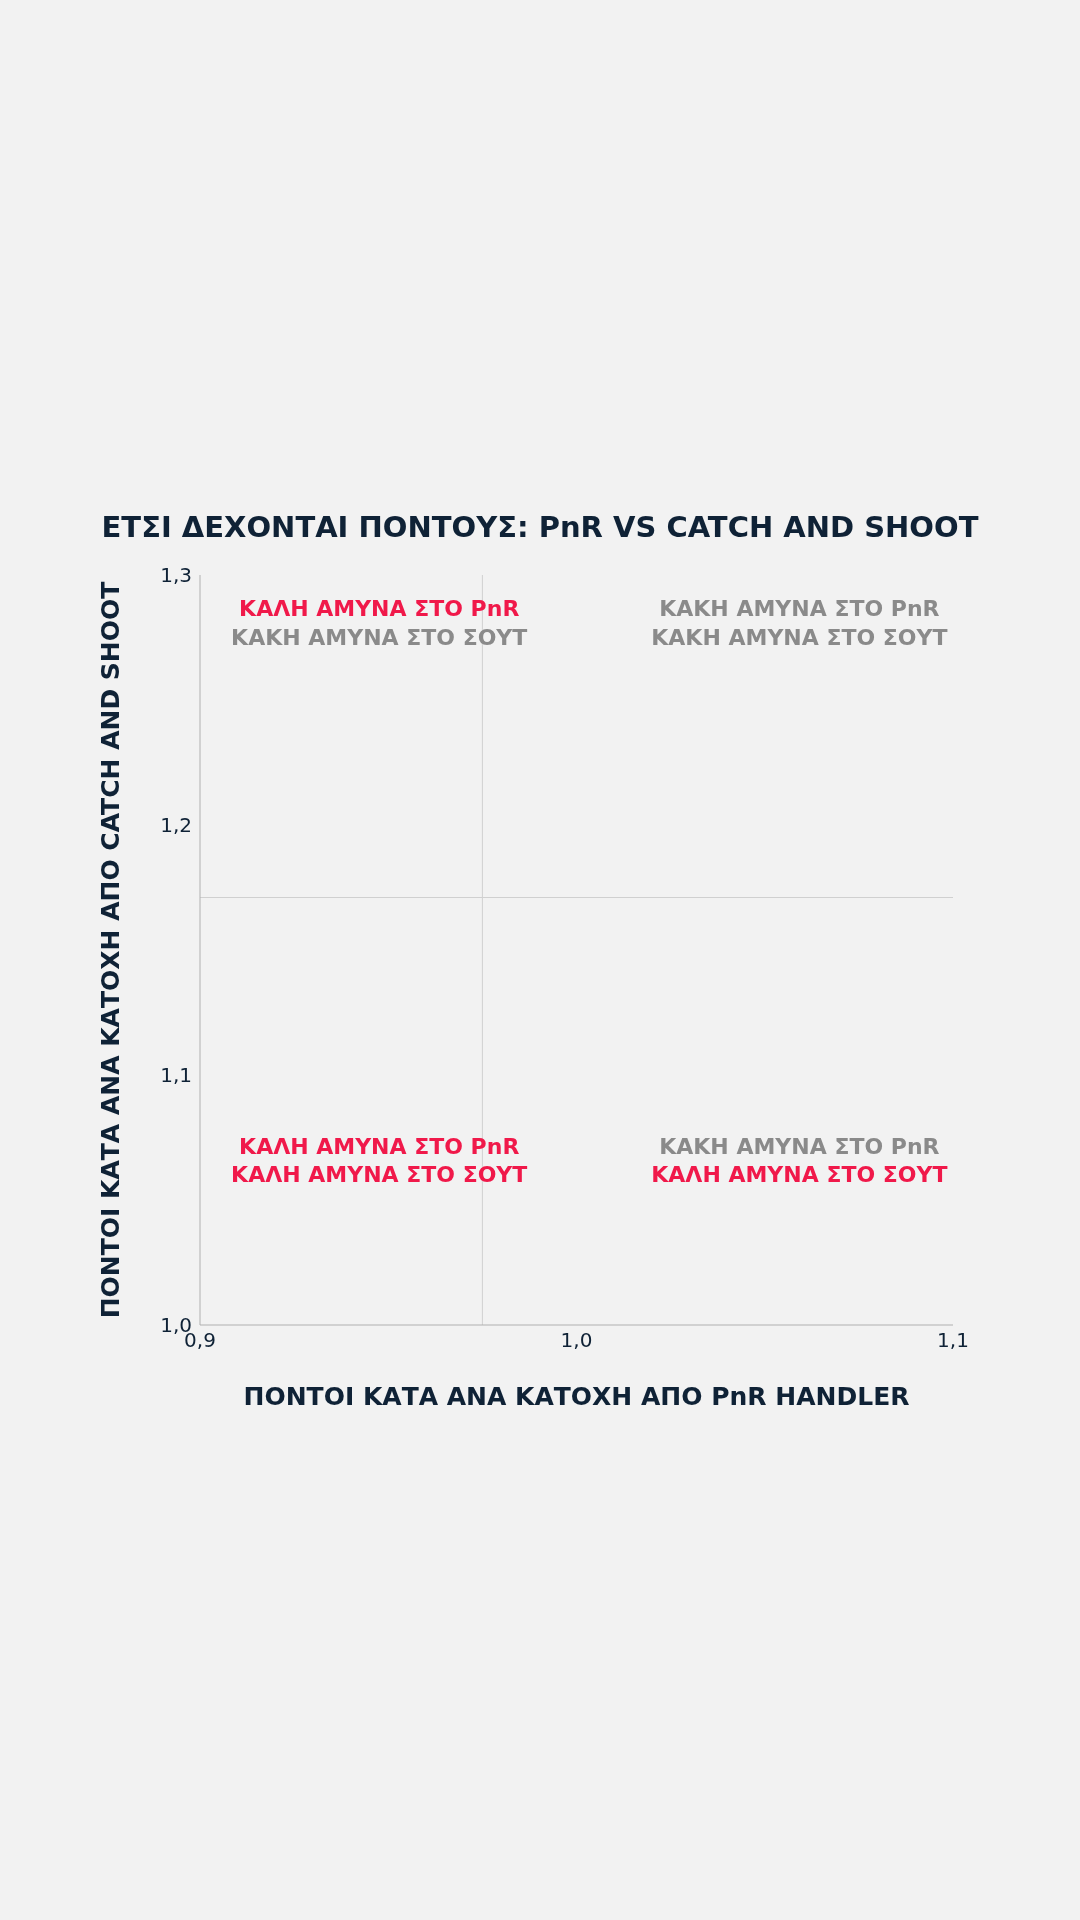 This screenshot has width=1080, height=1920. What do you see at coordinates (110, 950) in the screenshot?
I see `y-axis-title: ΠΟΝΤΟΙ ΚΑΤΑ ΑΝΑ ΚΑΤΟΧΗ ΑΠΟ CATCH AND SHOOT` at bounding box center [110, 950].